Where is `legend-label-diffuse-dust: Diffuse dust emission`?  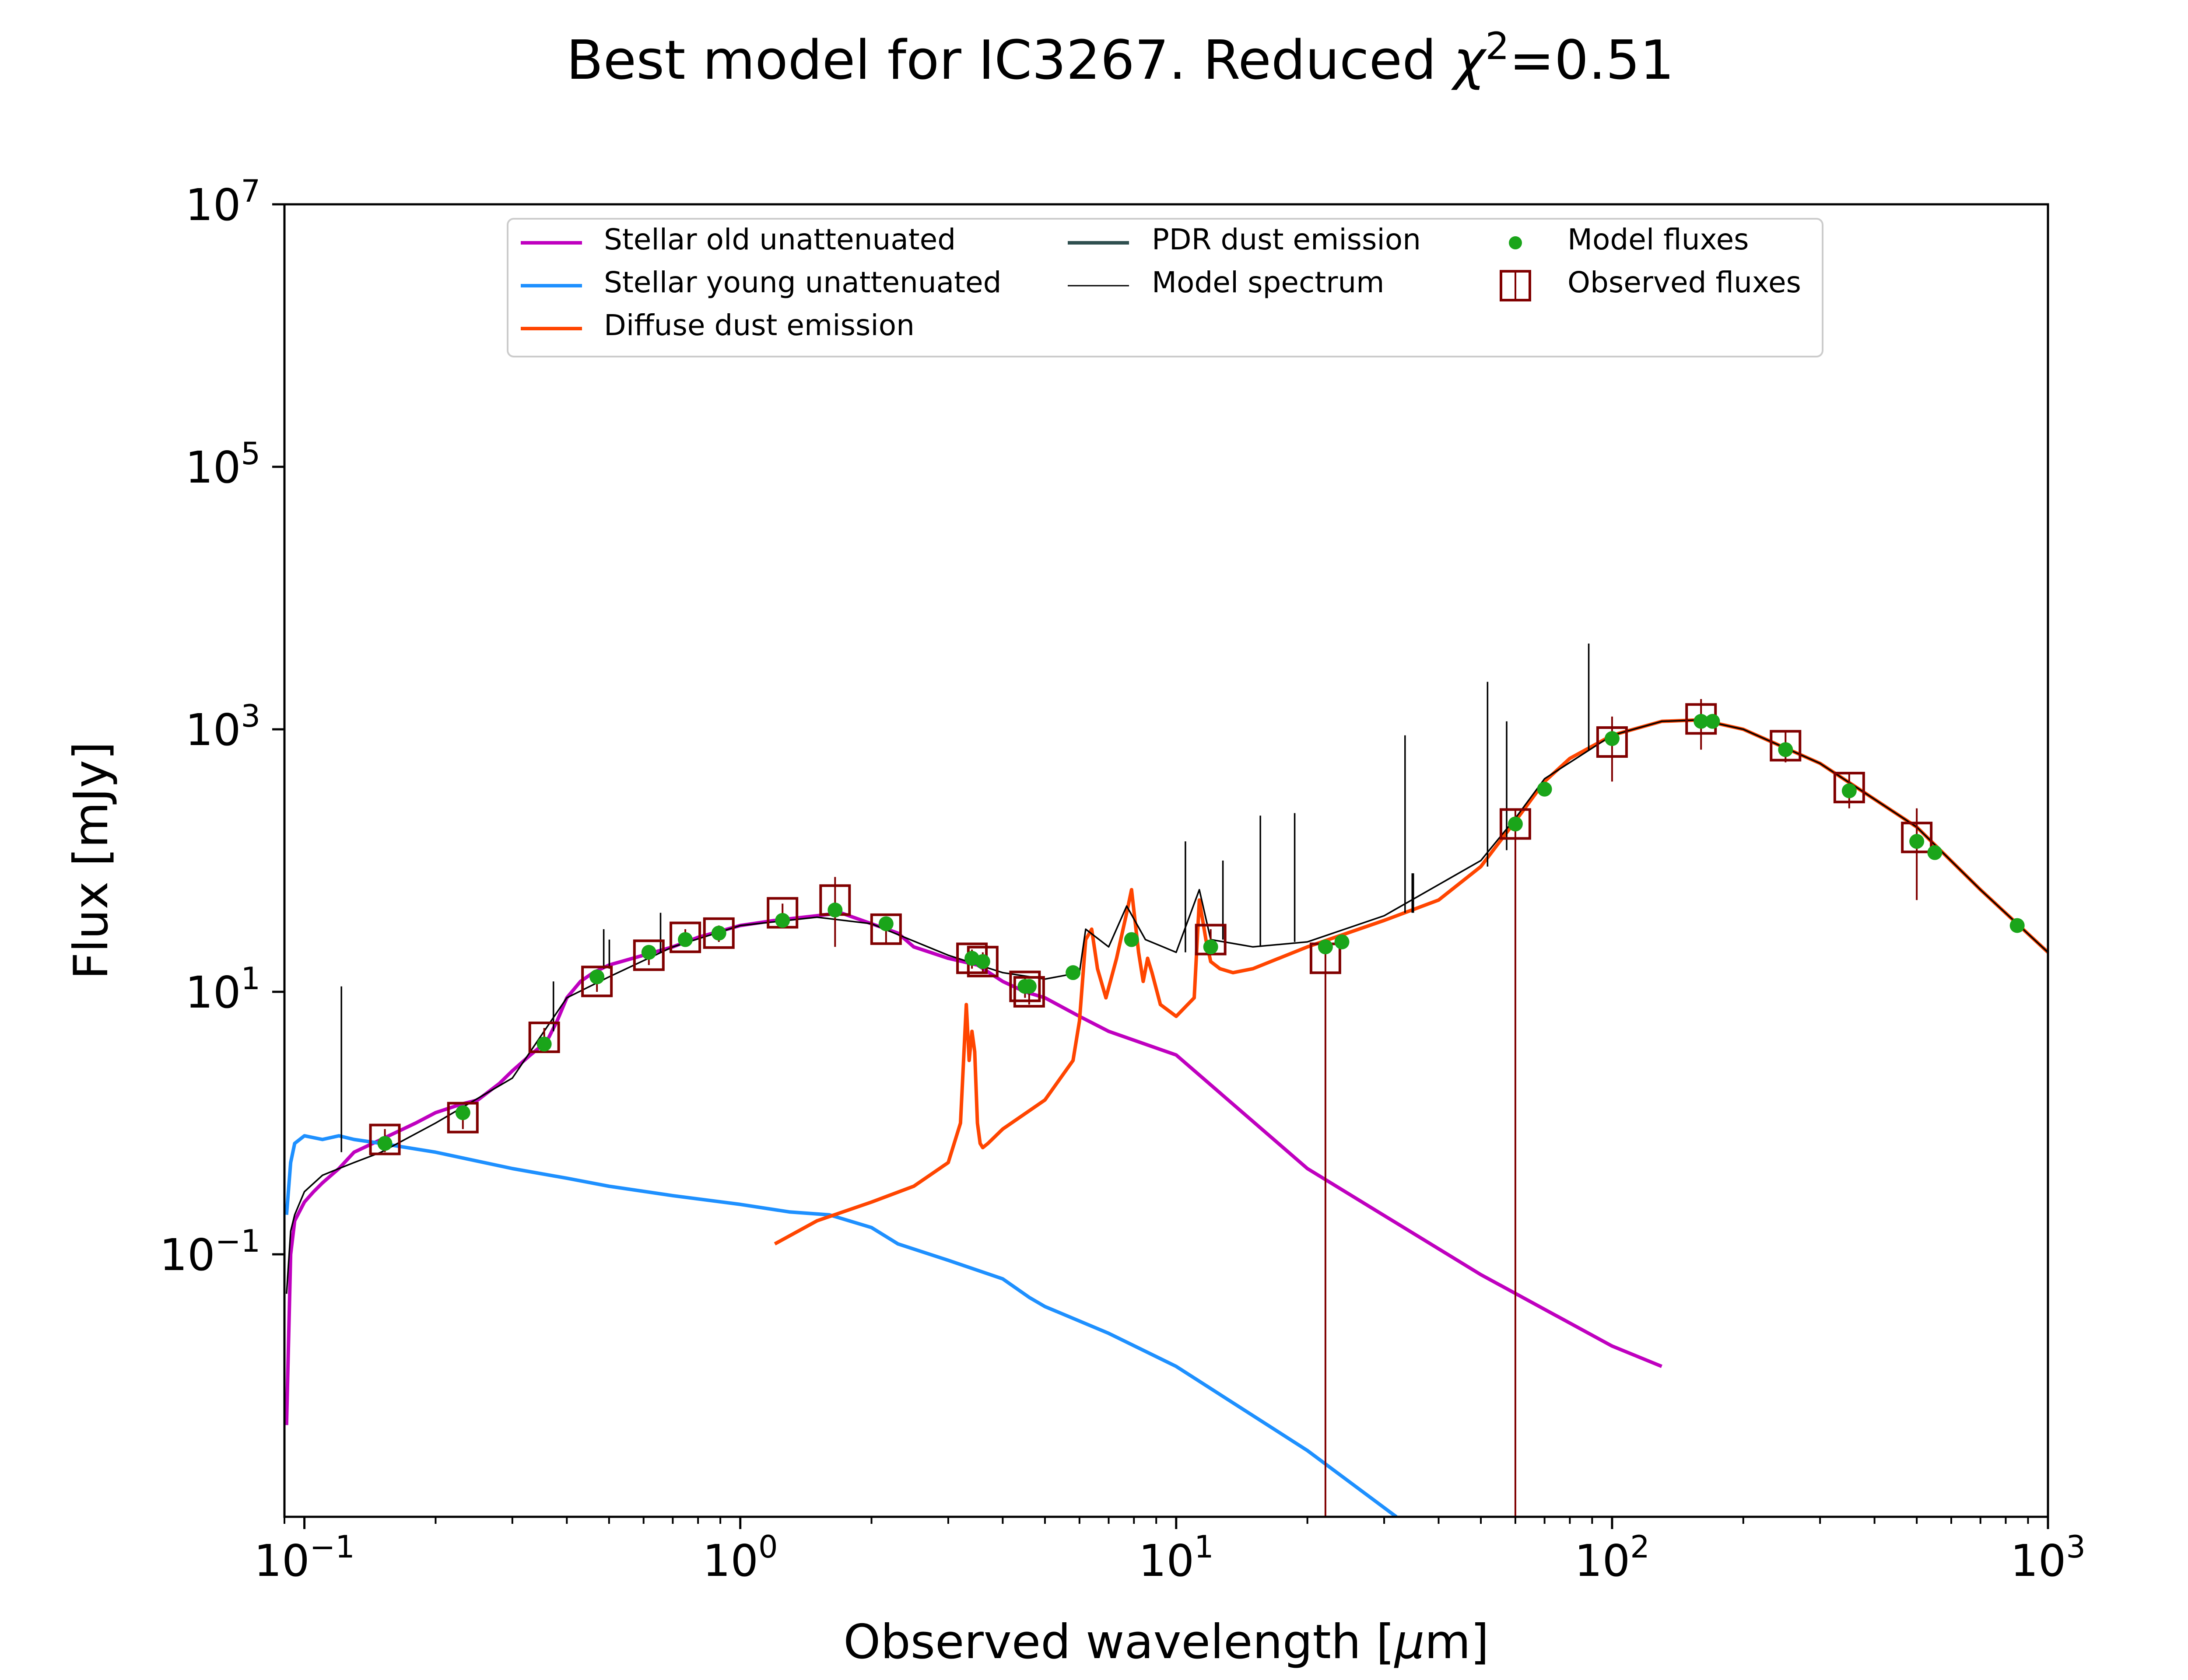 legend-label-diffuse-dust: Diffuse dust emission is located at coordinates (759, 325).